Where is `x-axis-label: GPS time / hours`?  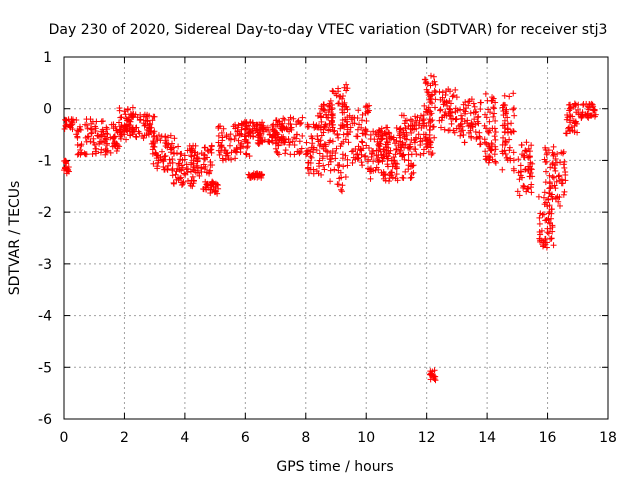
x-axis-label: GPS time / hours is located at coordinates (334, 467).